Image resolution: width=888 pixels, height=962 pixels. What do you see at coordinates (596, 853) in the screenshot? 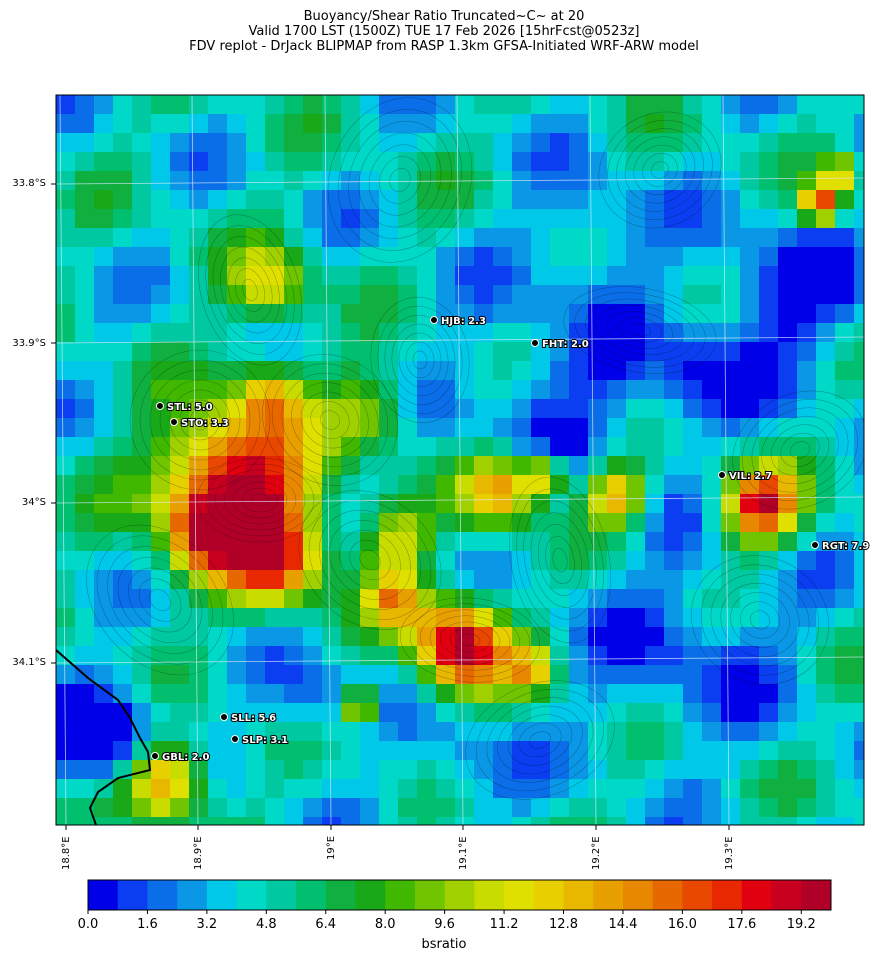
I see `lon-label-19-2: 19.2°E` at bounding box center [596, 853].